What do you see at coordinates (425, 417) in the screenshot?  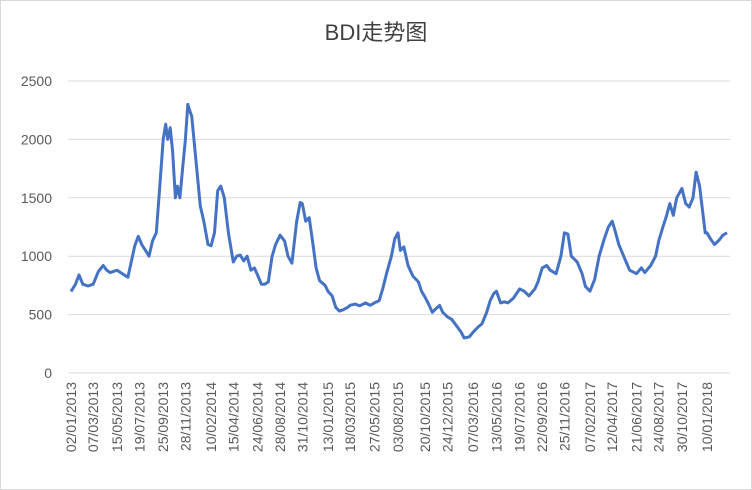 I see `x-tick-label: 20/10/2015` at bounding box center [425, 417].